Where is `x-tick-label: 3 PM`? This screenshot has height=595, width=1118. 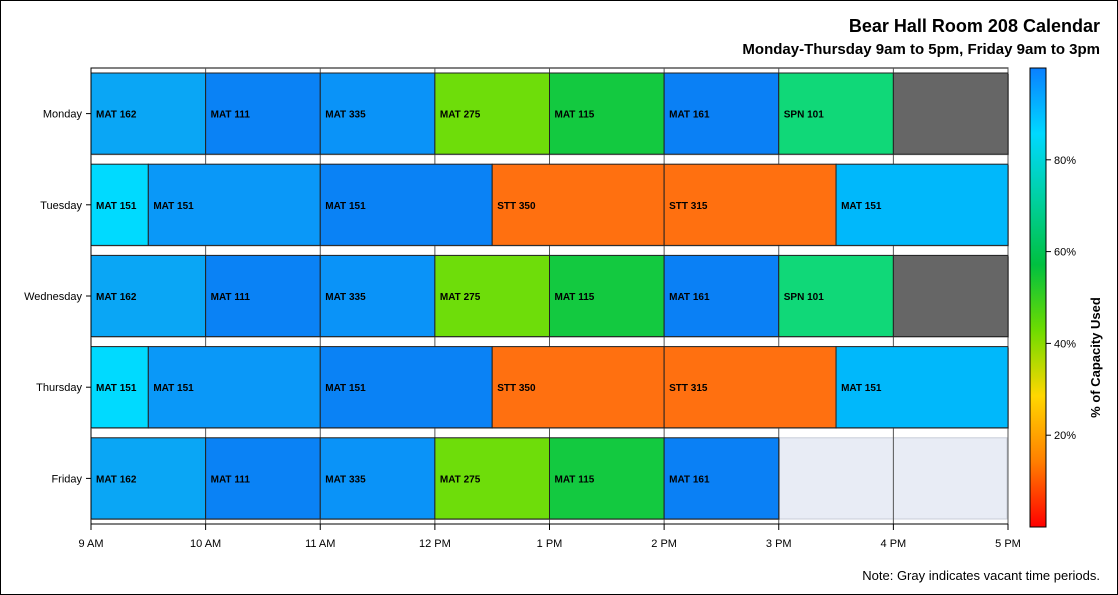 x-tick-label: 3 PM is located at coordinates (779, 544).